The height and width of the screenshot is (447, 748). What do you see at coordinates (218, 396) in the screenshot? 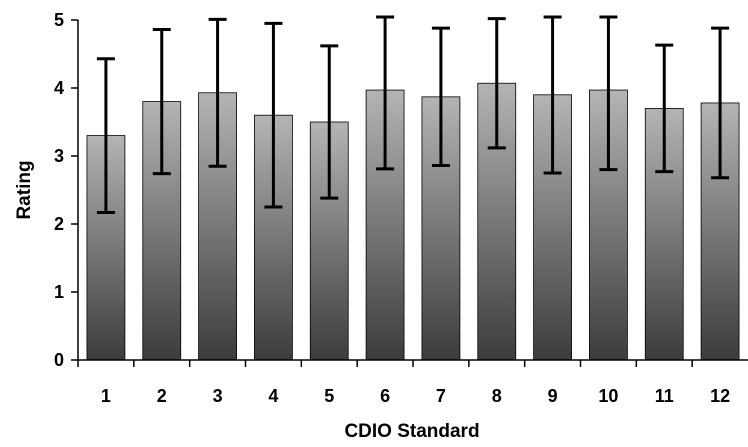
I see `x-tick-label-3: 3` at bounding box center [218, 396].